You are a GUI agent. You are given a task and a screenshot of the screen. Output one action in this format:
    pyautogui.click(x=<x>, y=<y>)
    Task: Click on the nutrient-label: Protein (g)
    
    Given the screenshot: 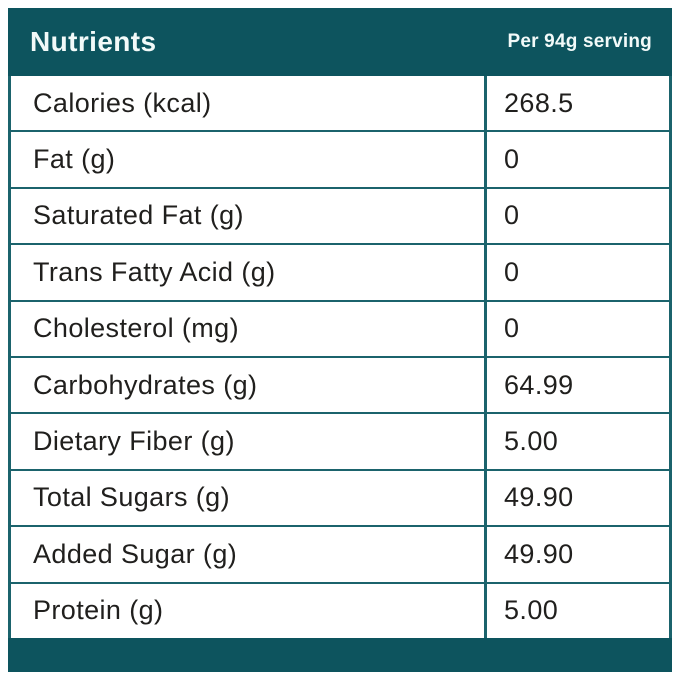 What is the action you would take?
    pyautogui.click(x=247, y=610)
    